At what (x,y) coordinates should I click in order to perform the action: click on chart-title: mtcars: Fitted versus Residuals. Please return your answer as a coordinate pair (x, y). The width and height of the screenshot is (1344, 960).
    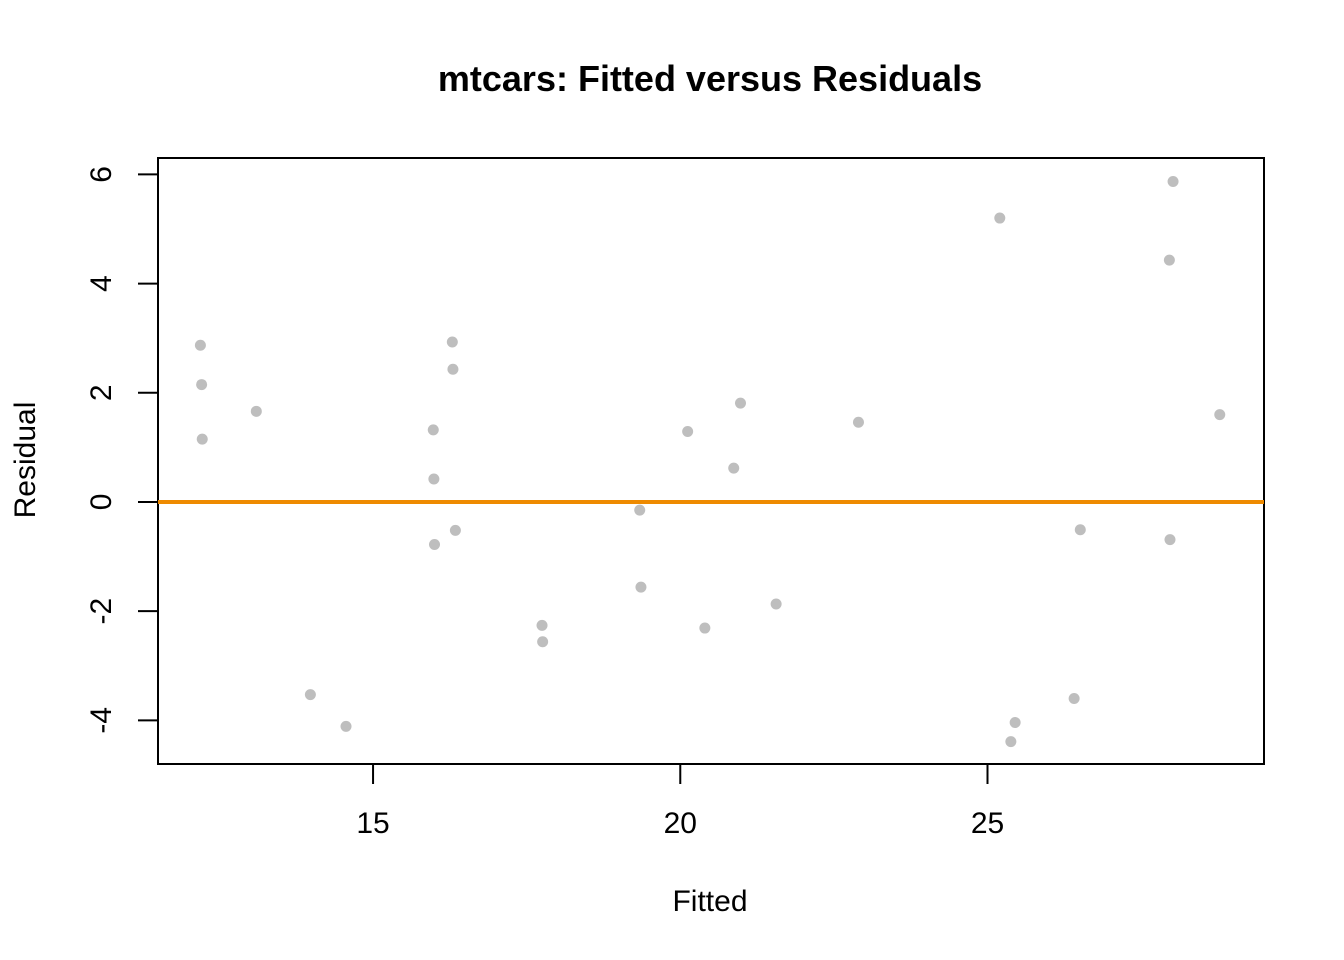
    Looking at the image, I should click on (710, 78).